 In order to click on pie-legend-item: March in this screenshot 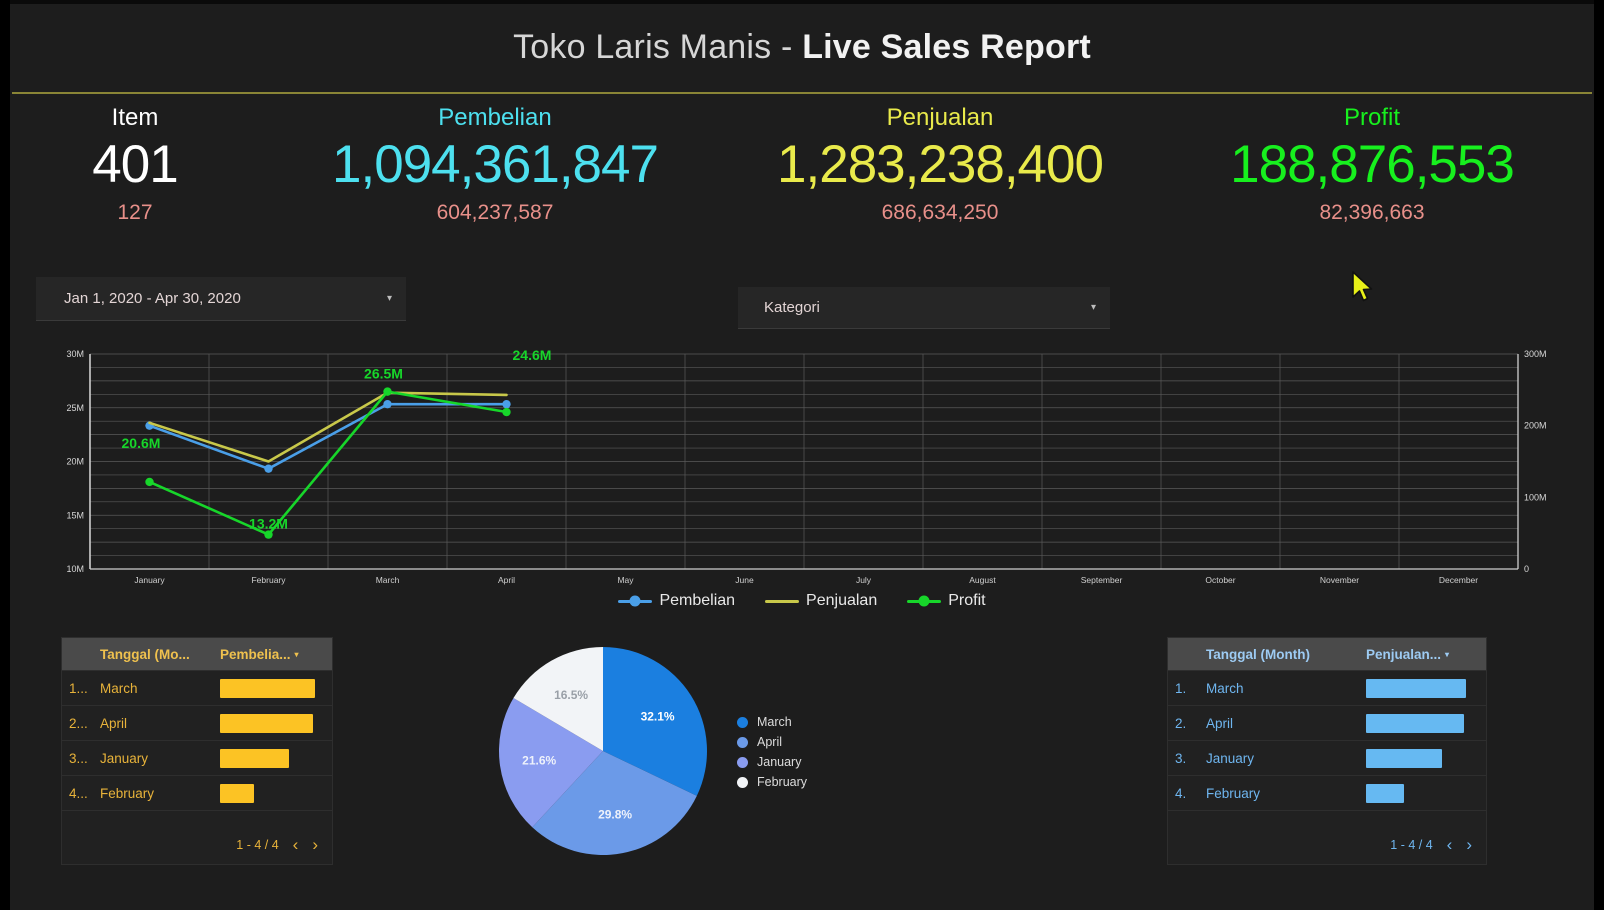, I will do `click(772, 722)`.